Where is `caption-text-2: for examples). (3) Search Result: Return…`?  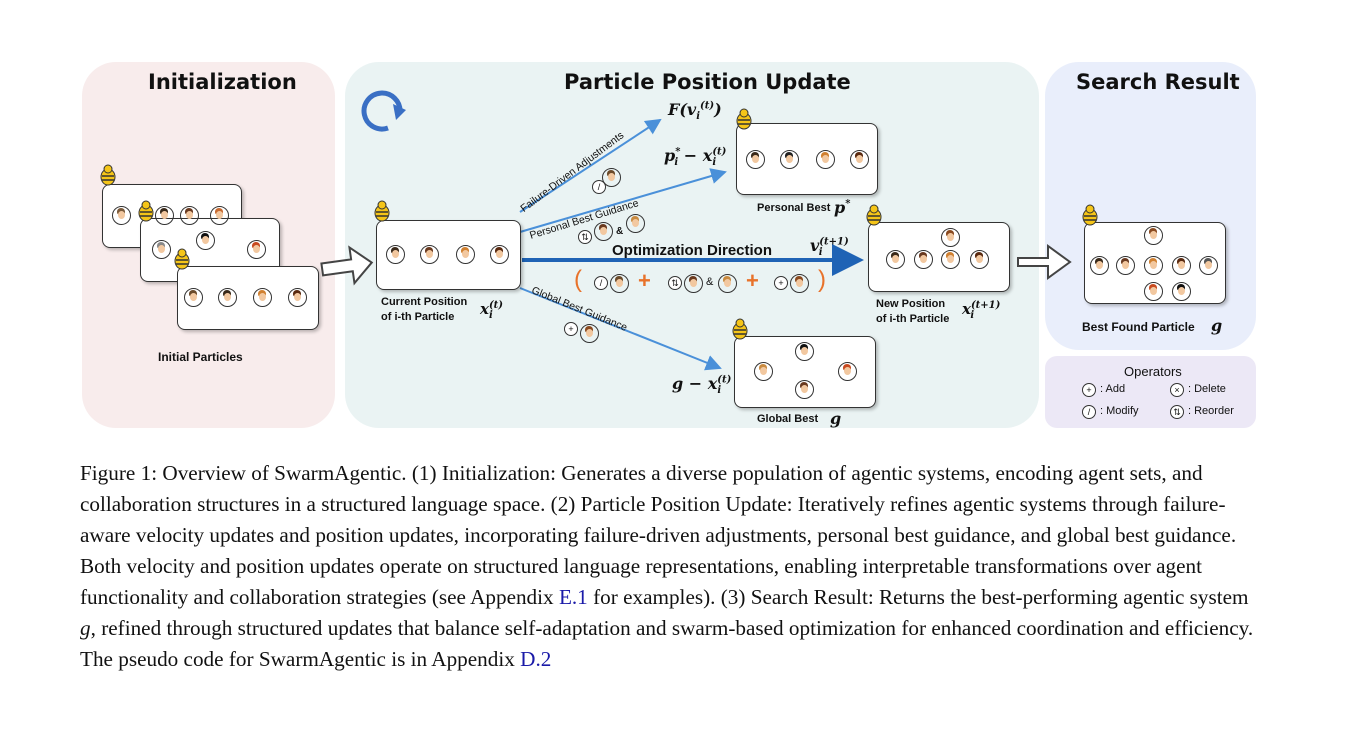 caption-text-2: for examples). (3) Search Result: Return… is located at coordinates (918, 597).